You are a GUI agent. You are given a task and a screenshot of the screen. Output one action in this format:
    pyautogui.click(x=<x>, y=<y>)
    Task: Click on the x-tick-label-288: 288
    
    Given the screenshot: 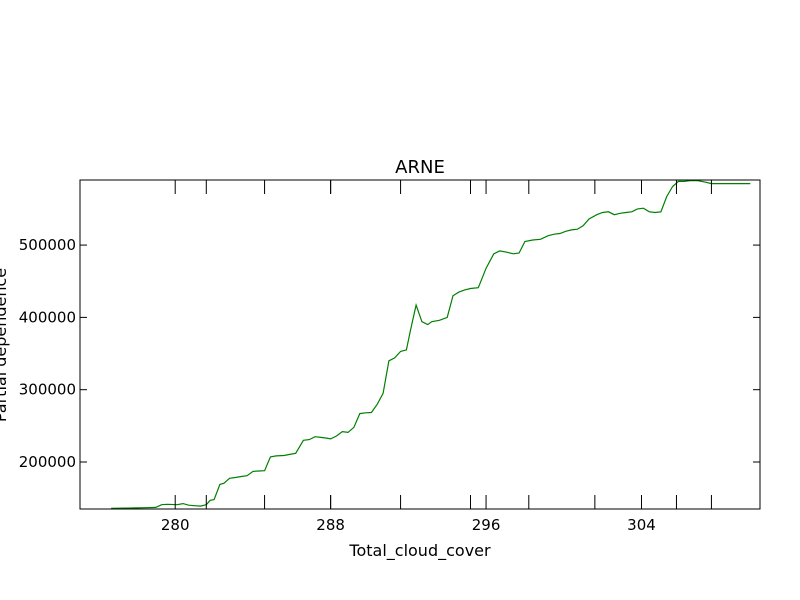 What is the action you would take?
    pyautogui.click(x=330, y=525)
    